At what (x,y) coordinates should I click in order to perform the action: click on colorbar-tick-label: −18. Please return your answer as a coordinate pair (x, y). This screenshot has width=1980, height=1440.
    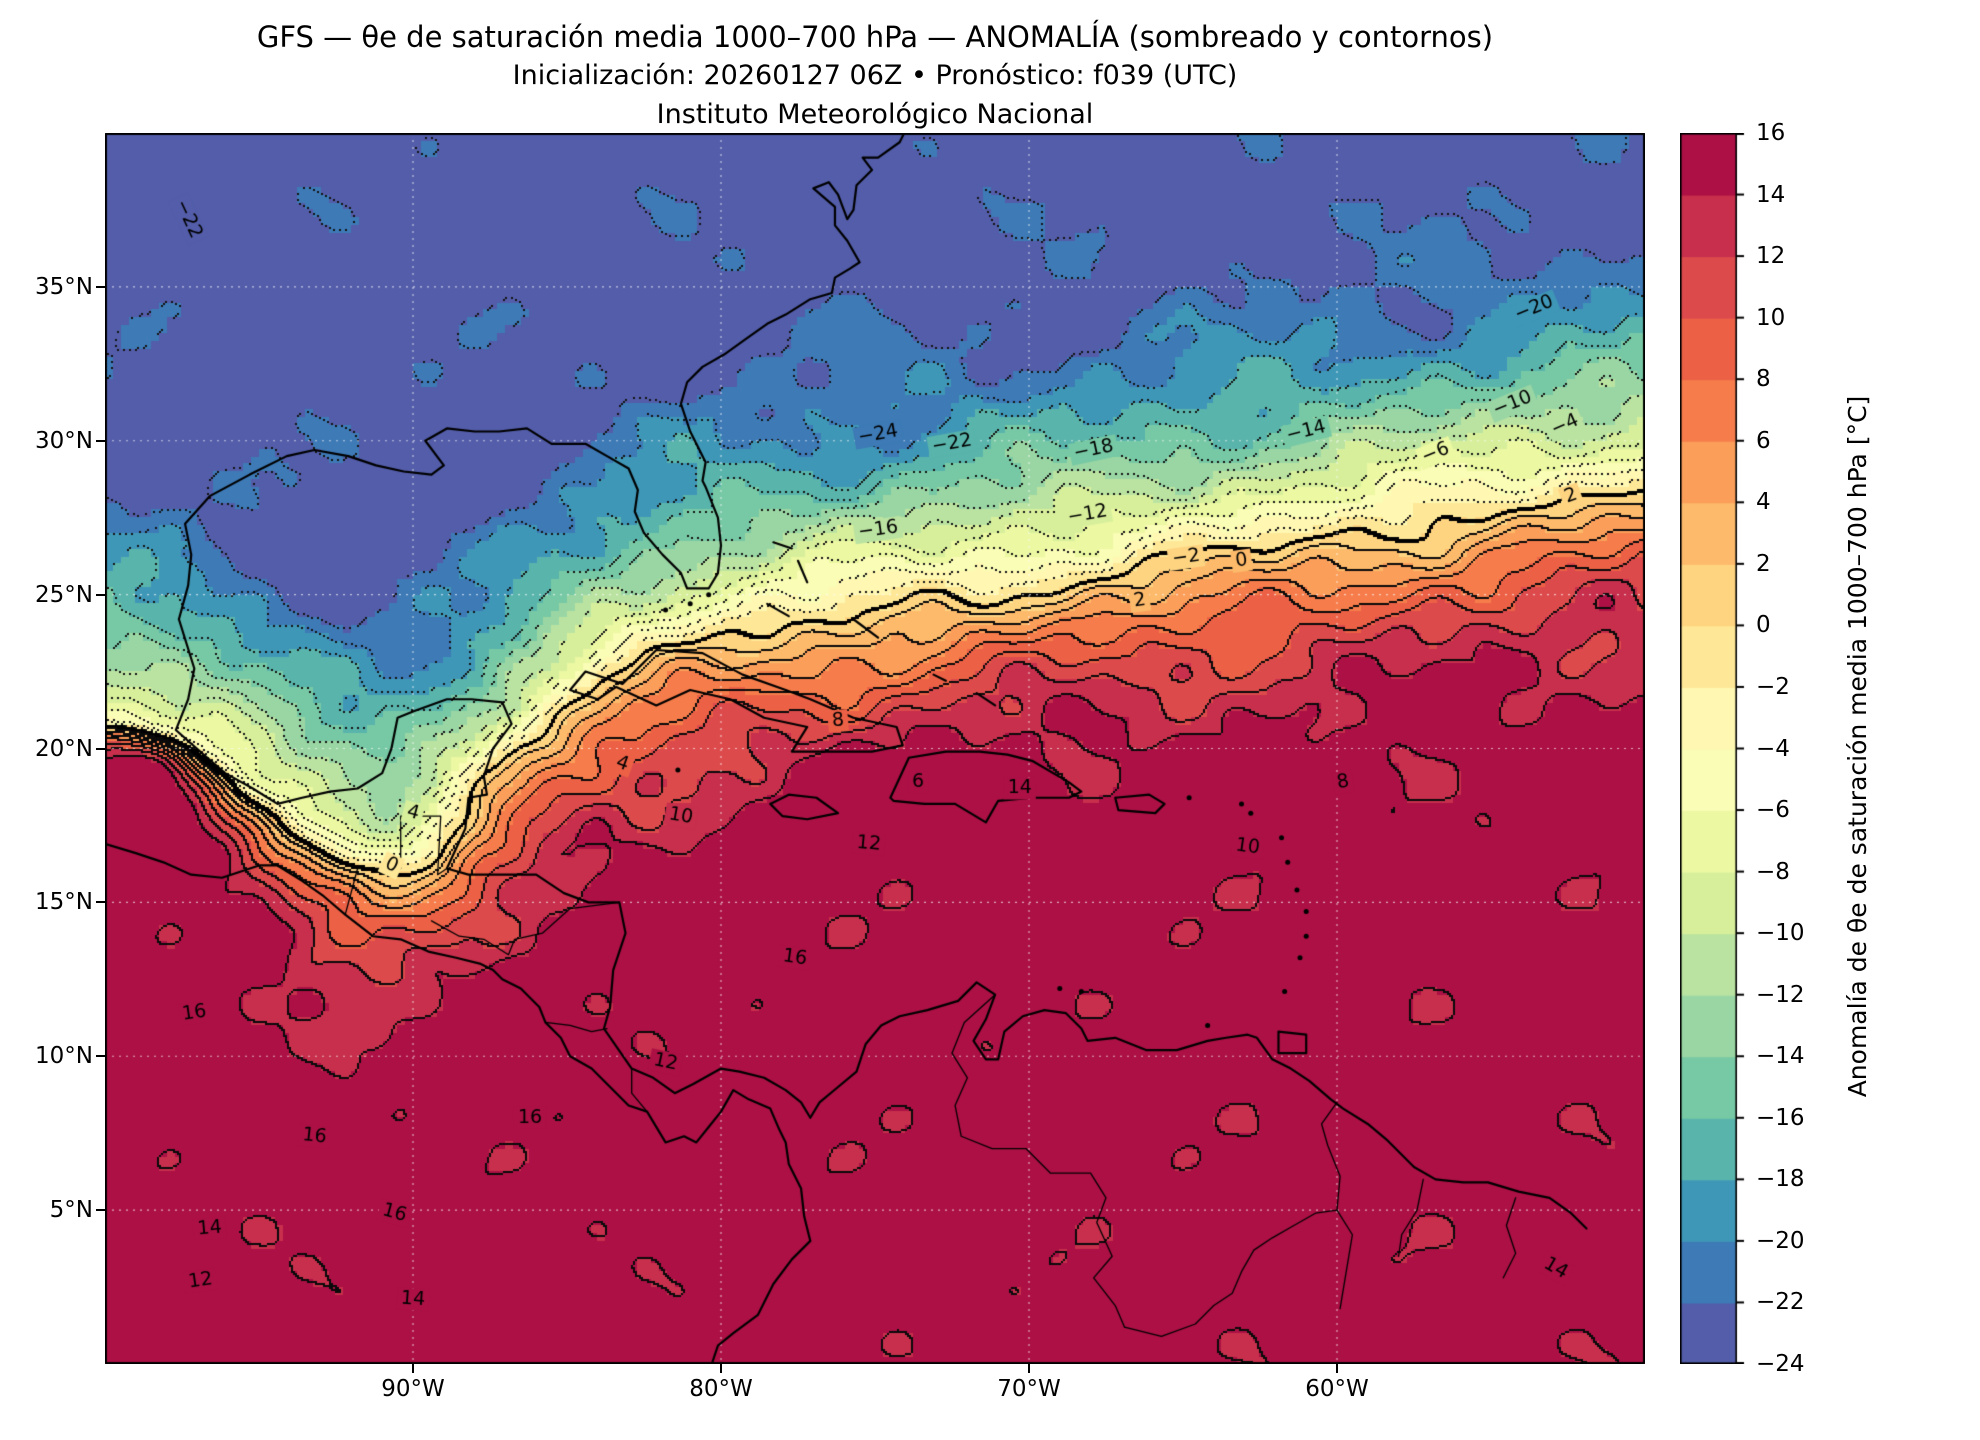
    Looking at the image, I should click on (1780, 1179).